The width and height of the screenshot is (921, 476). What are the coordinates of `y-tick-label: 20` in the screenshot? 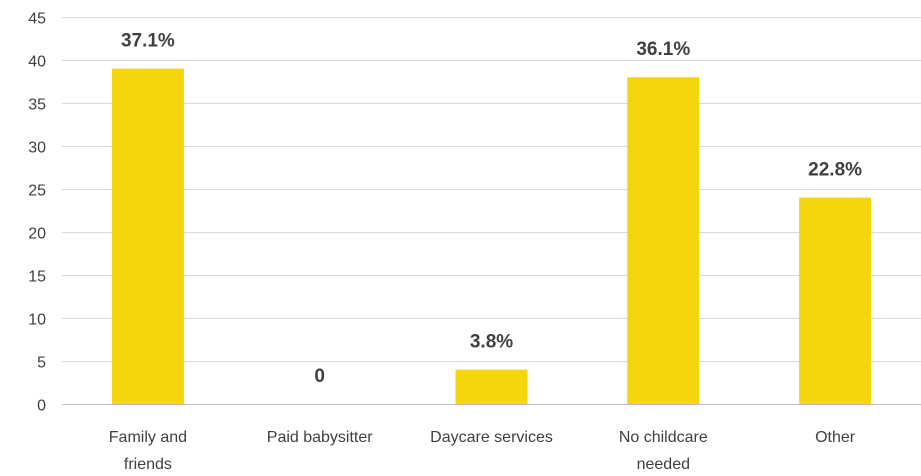 It's located at (37, 234).